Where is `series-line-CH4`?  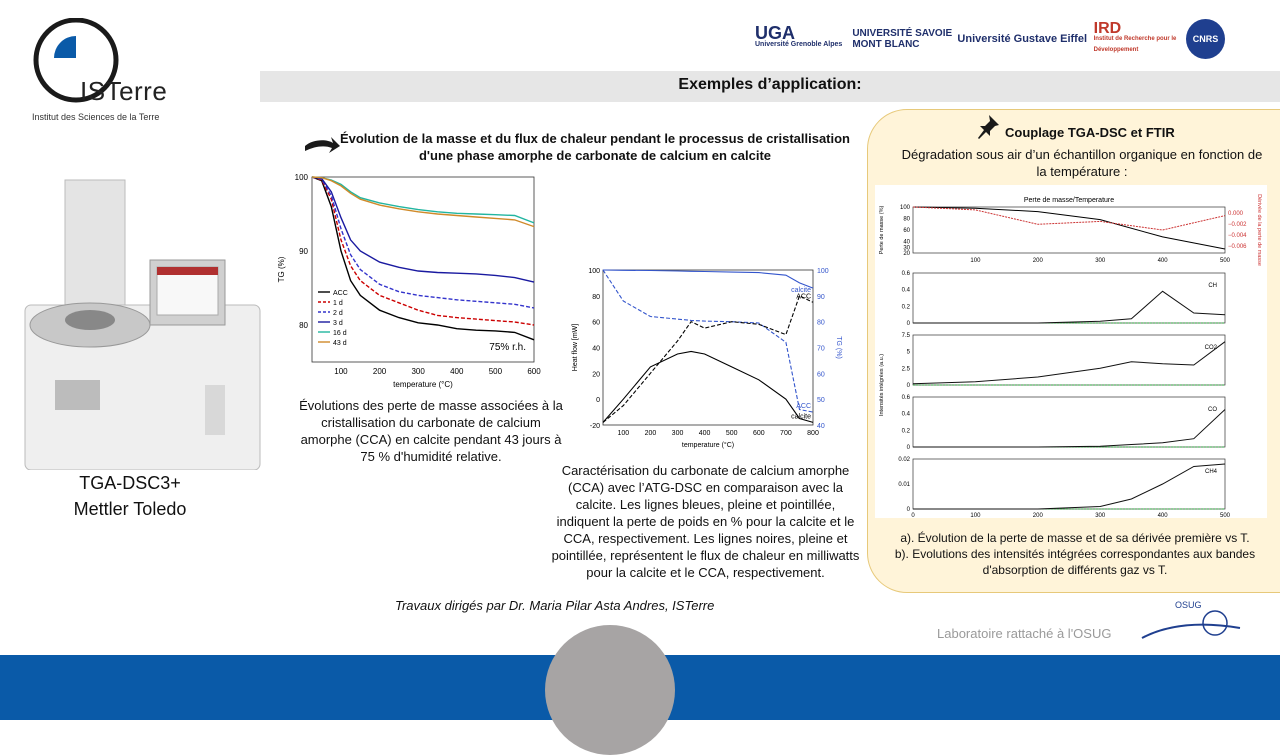
series-line-CH4 is located at coordinates (1069, 486).